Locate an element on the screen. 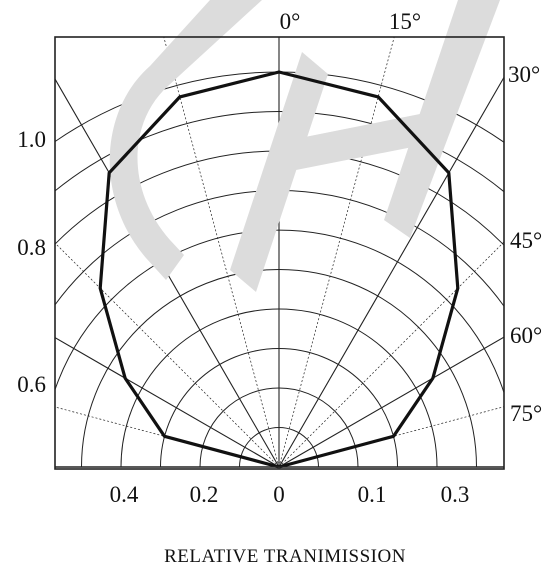 This screenshot has width=553, height=570. x-tick-label: 0.3 is located at coordinates (455, 494).